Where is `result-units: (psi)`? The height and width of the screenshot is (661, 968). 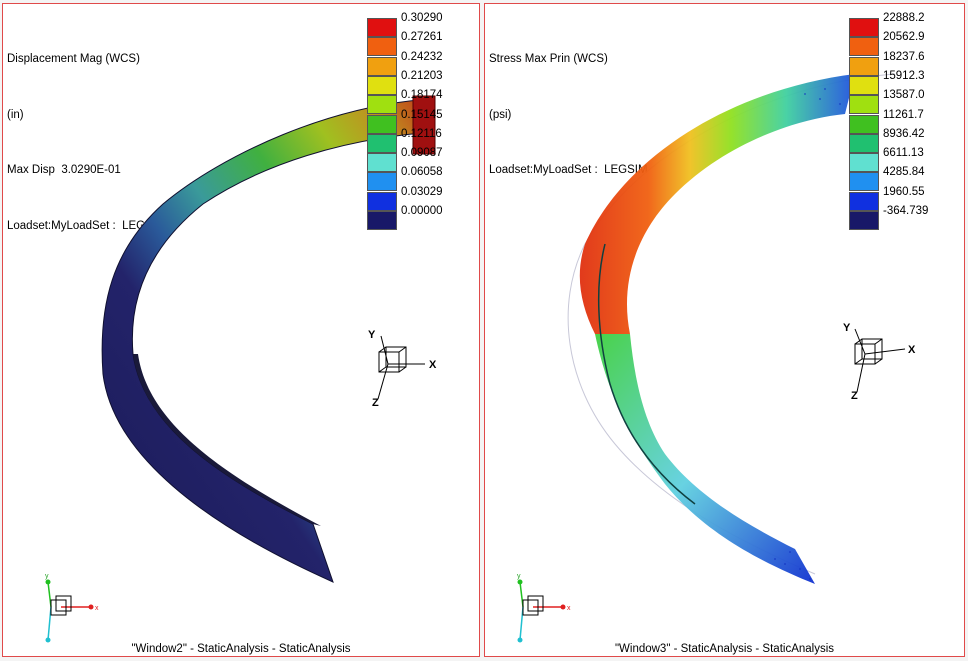
result-units: (psi) is located at coordinates (500, 114).